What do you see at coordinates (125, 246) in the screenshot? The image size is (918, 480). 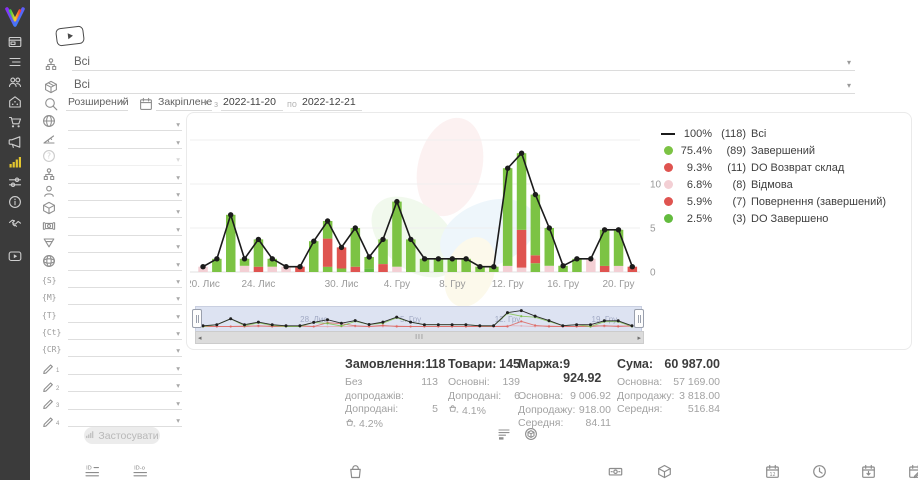 I see `filter-select-funnel: ▾` at bounding box center [125, 246].